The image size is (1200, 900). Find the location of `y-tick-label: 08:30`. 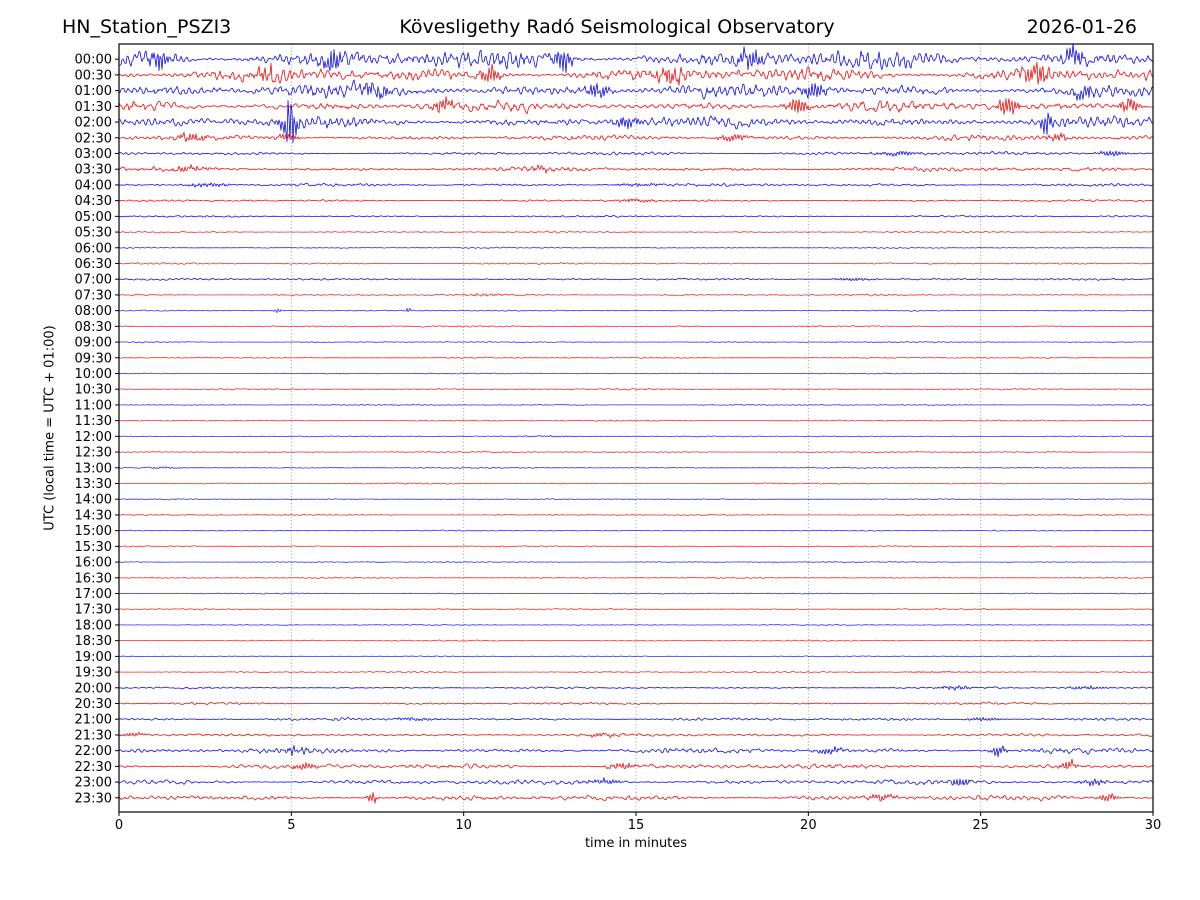

y-tick-label: 08:30 is located at coordinates (93, 327).